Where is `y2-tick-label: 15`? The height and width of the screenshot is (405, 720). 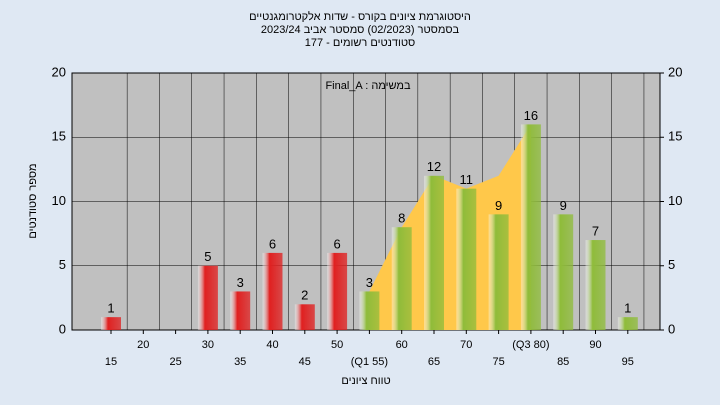
y2-tick-label: 15 is located at coordinates (675, 136).